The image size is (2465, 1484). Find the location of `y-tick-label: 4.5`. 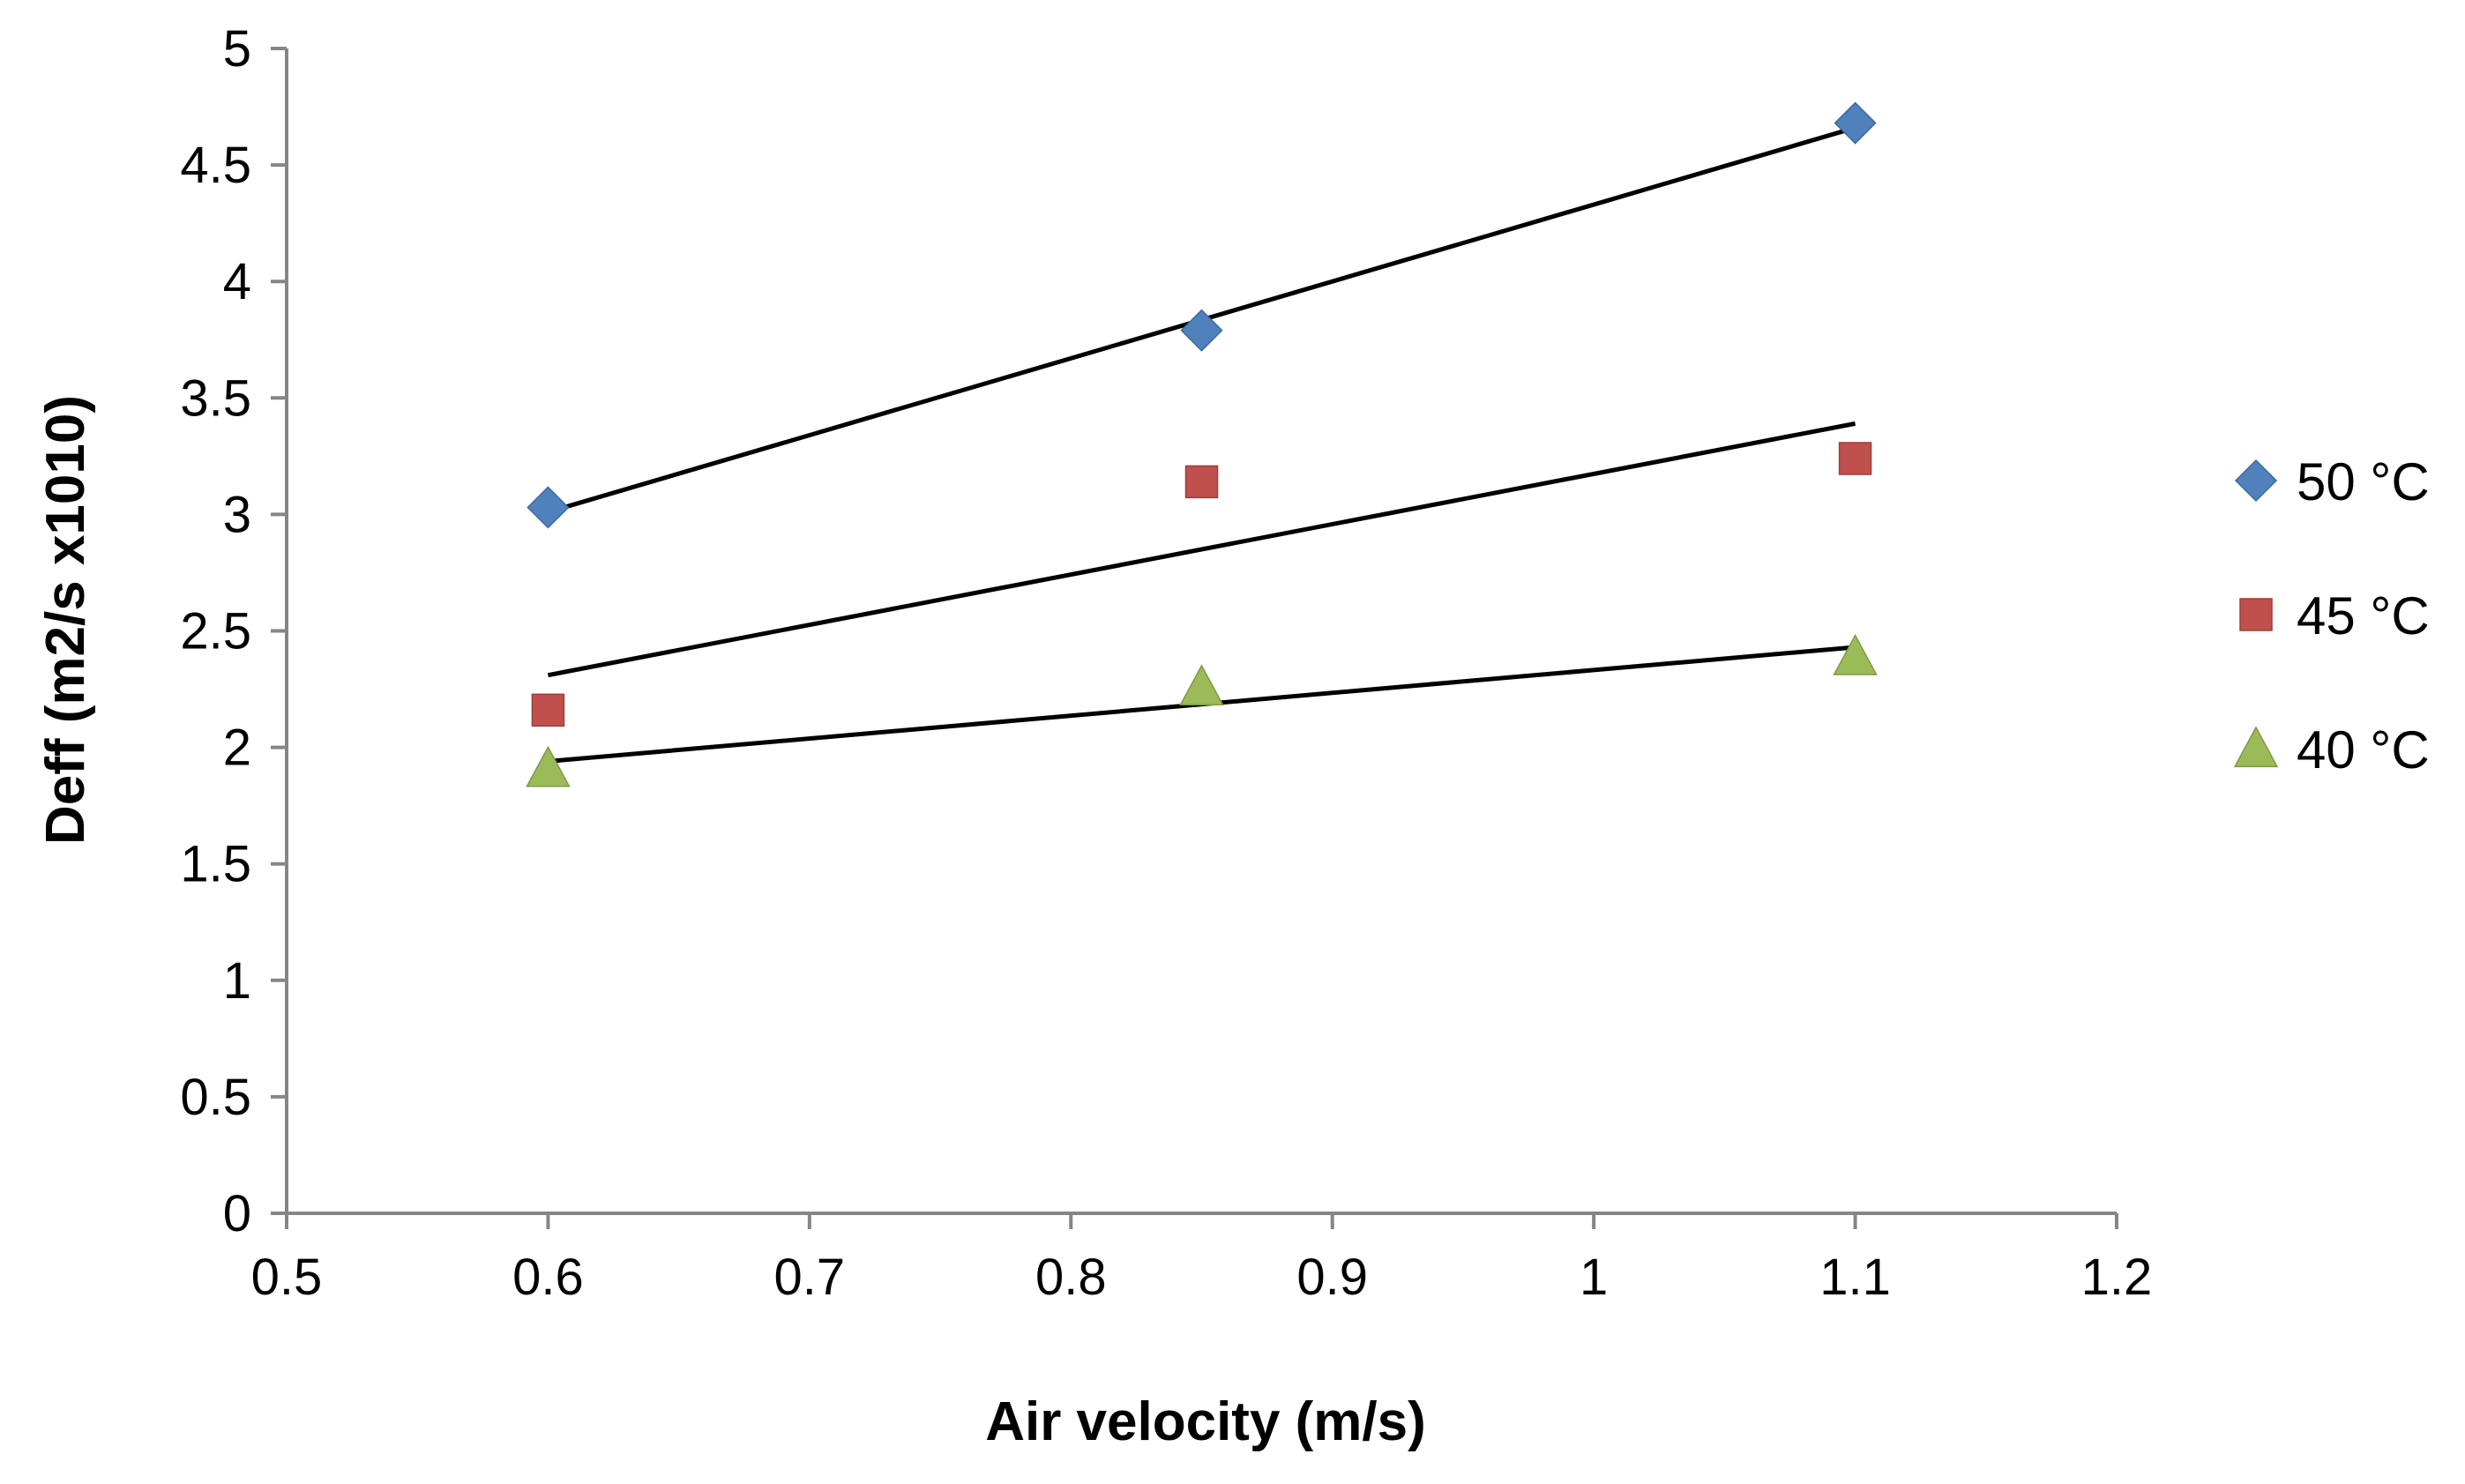

y-tick-label: 4.5 is located at coordinates (215, 165).